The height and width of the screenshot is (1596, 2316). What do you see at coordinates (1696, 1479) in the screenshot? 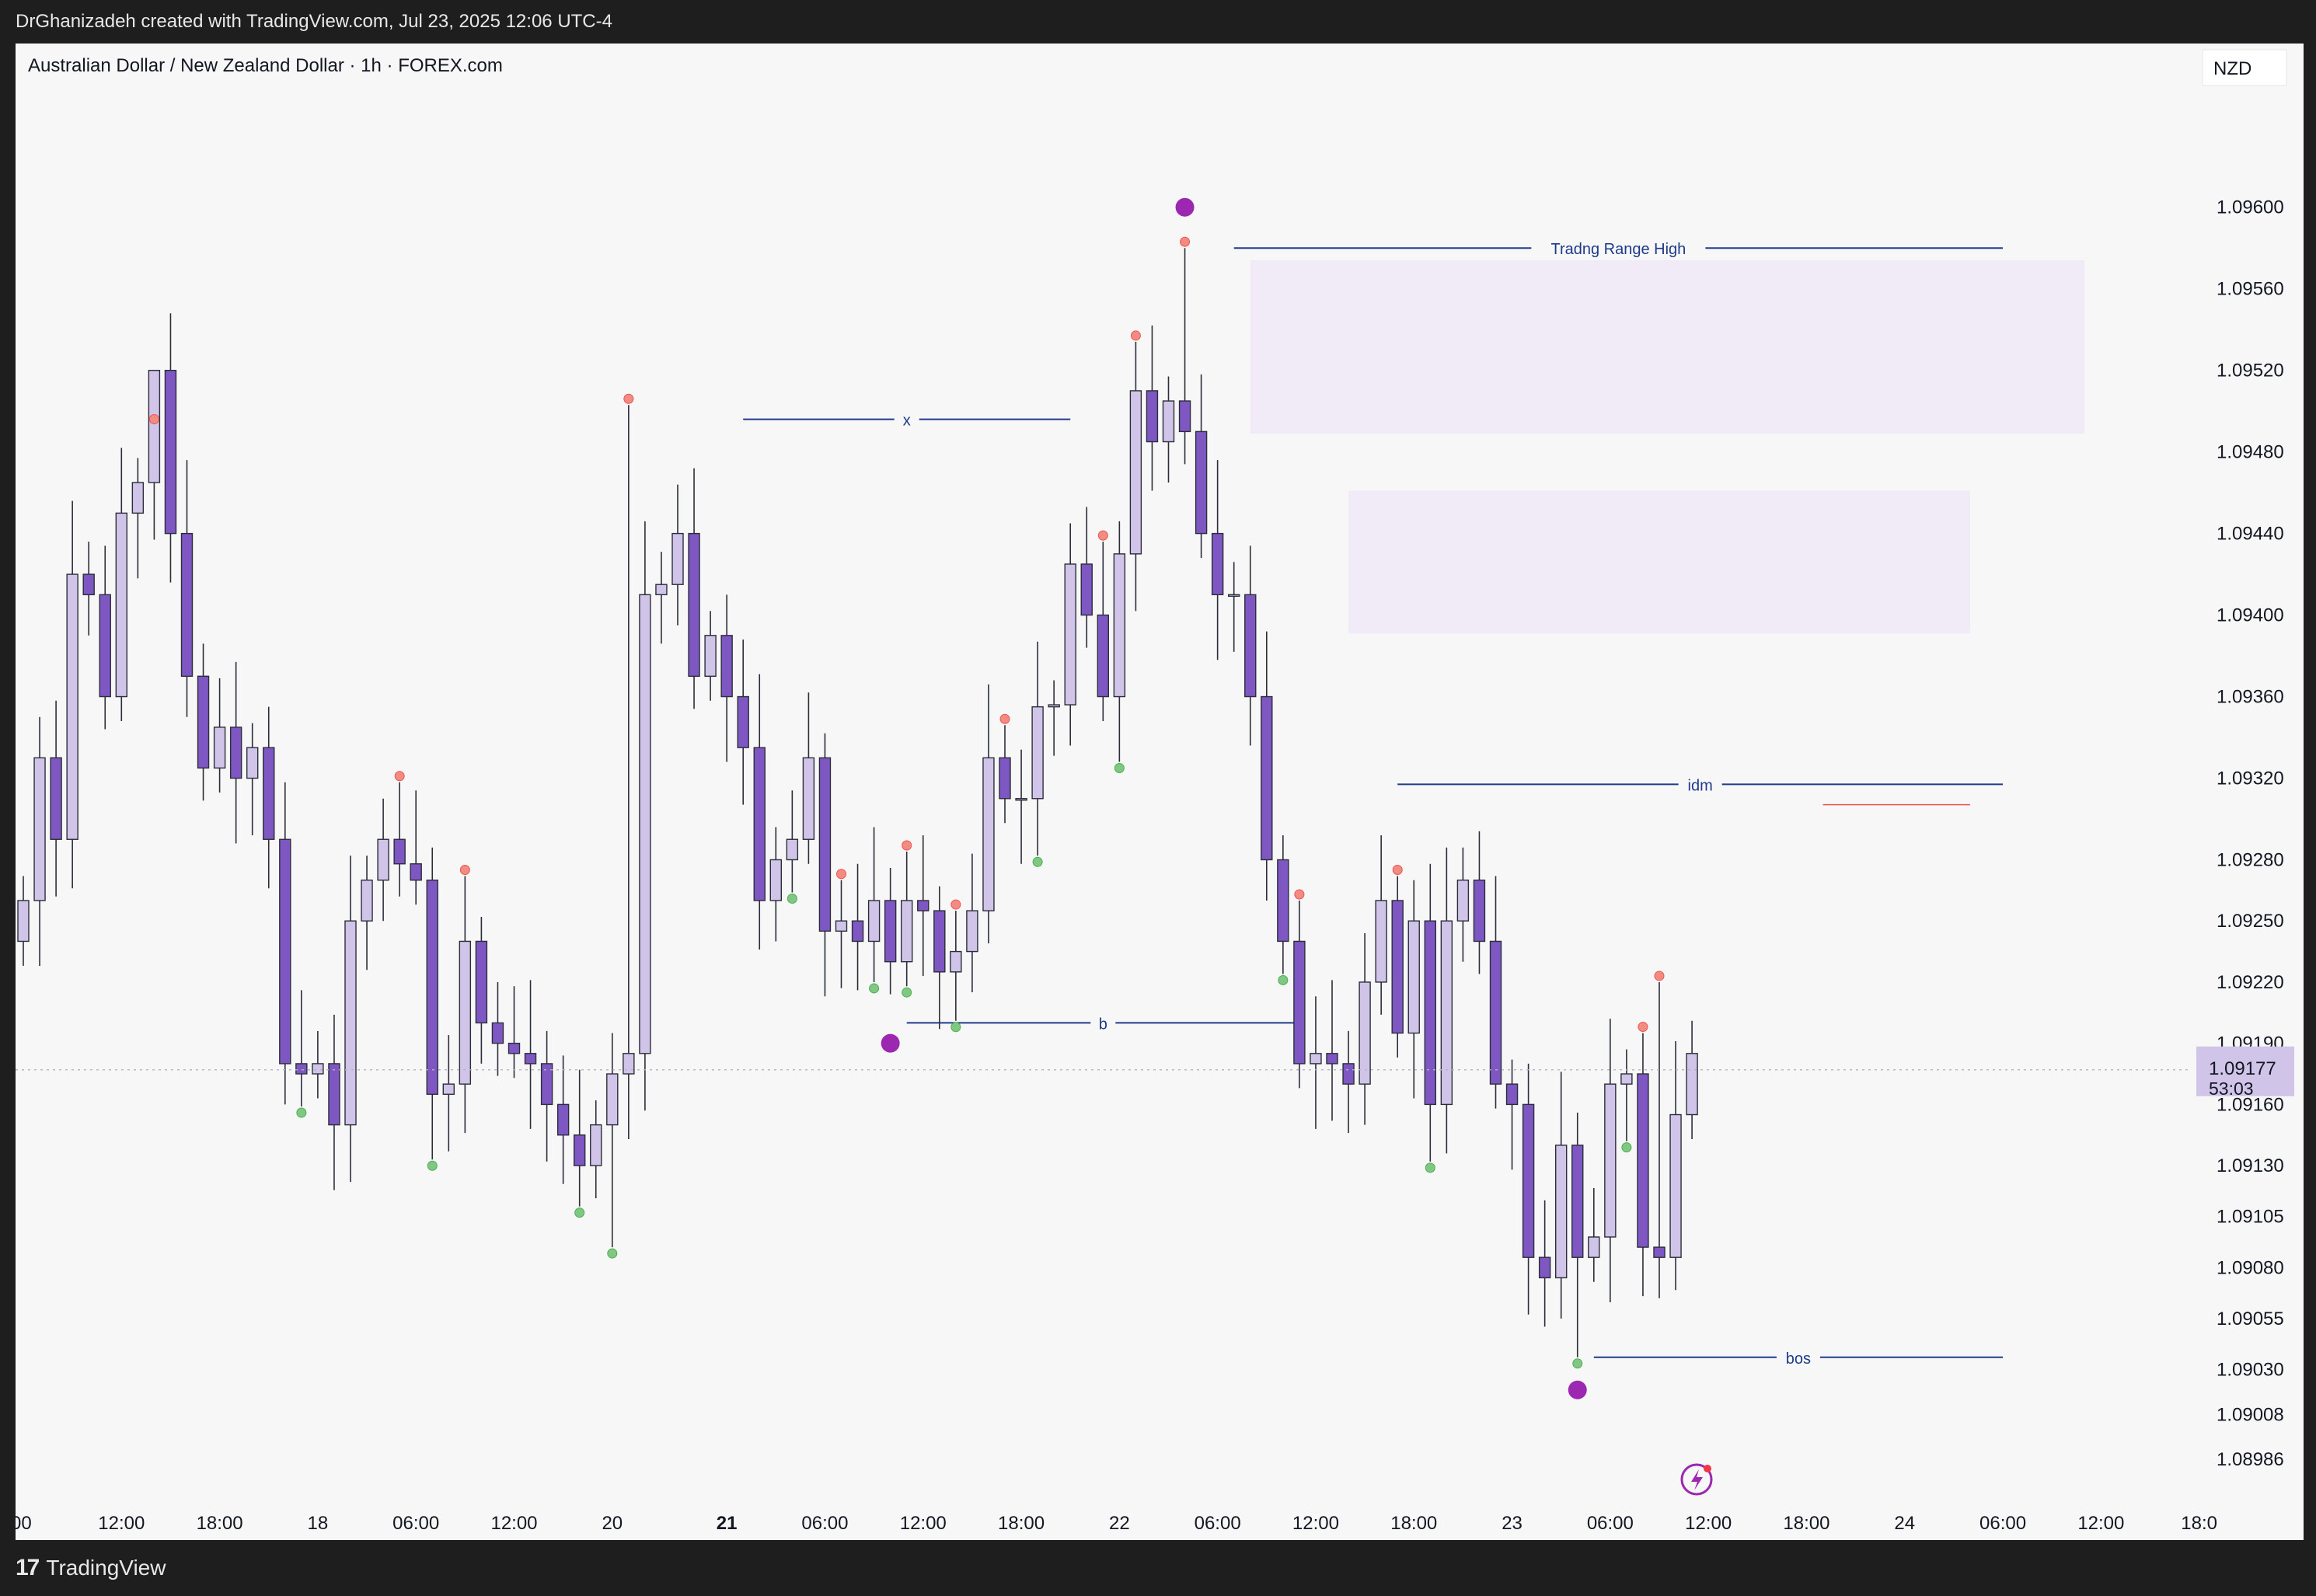
I see `alert-bolt-icon` at bounding box center [1696, 1479].